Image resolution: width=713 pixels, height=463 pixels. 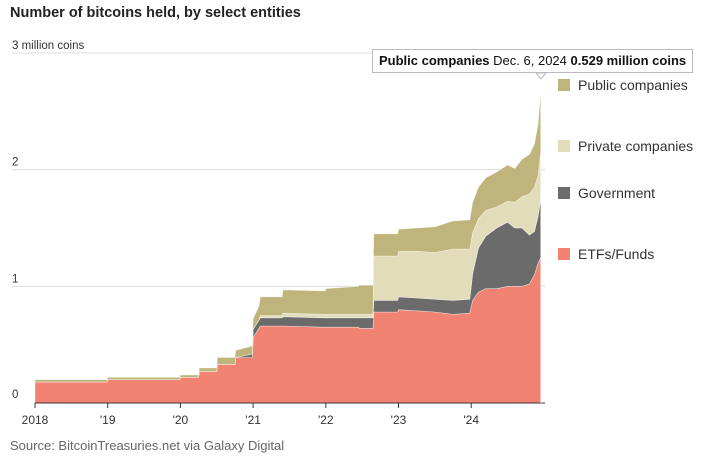 What do you see at coordinates (564, 146) in the screenshot?
I see `legend-swatch-private-companies` at bounding box center [564, 146].